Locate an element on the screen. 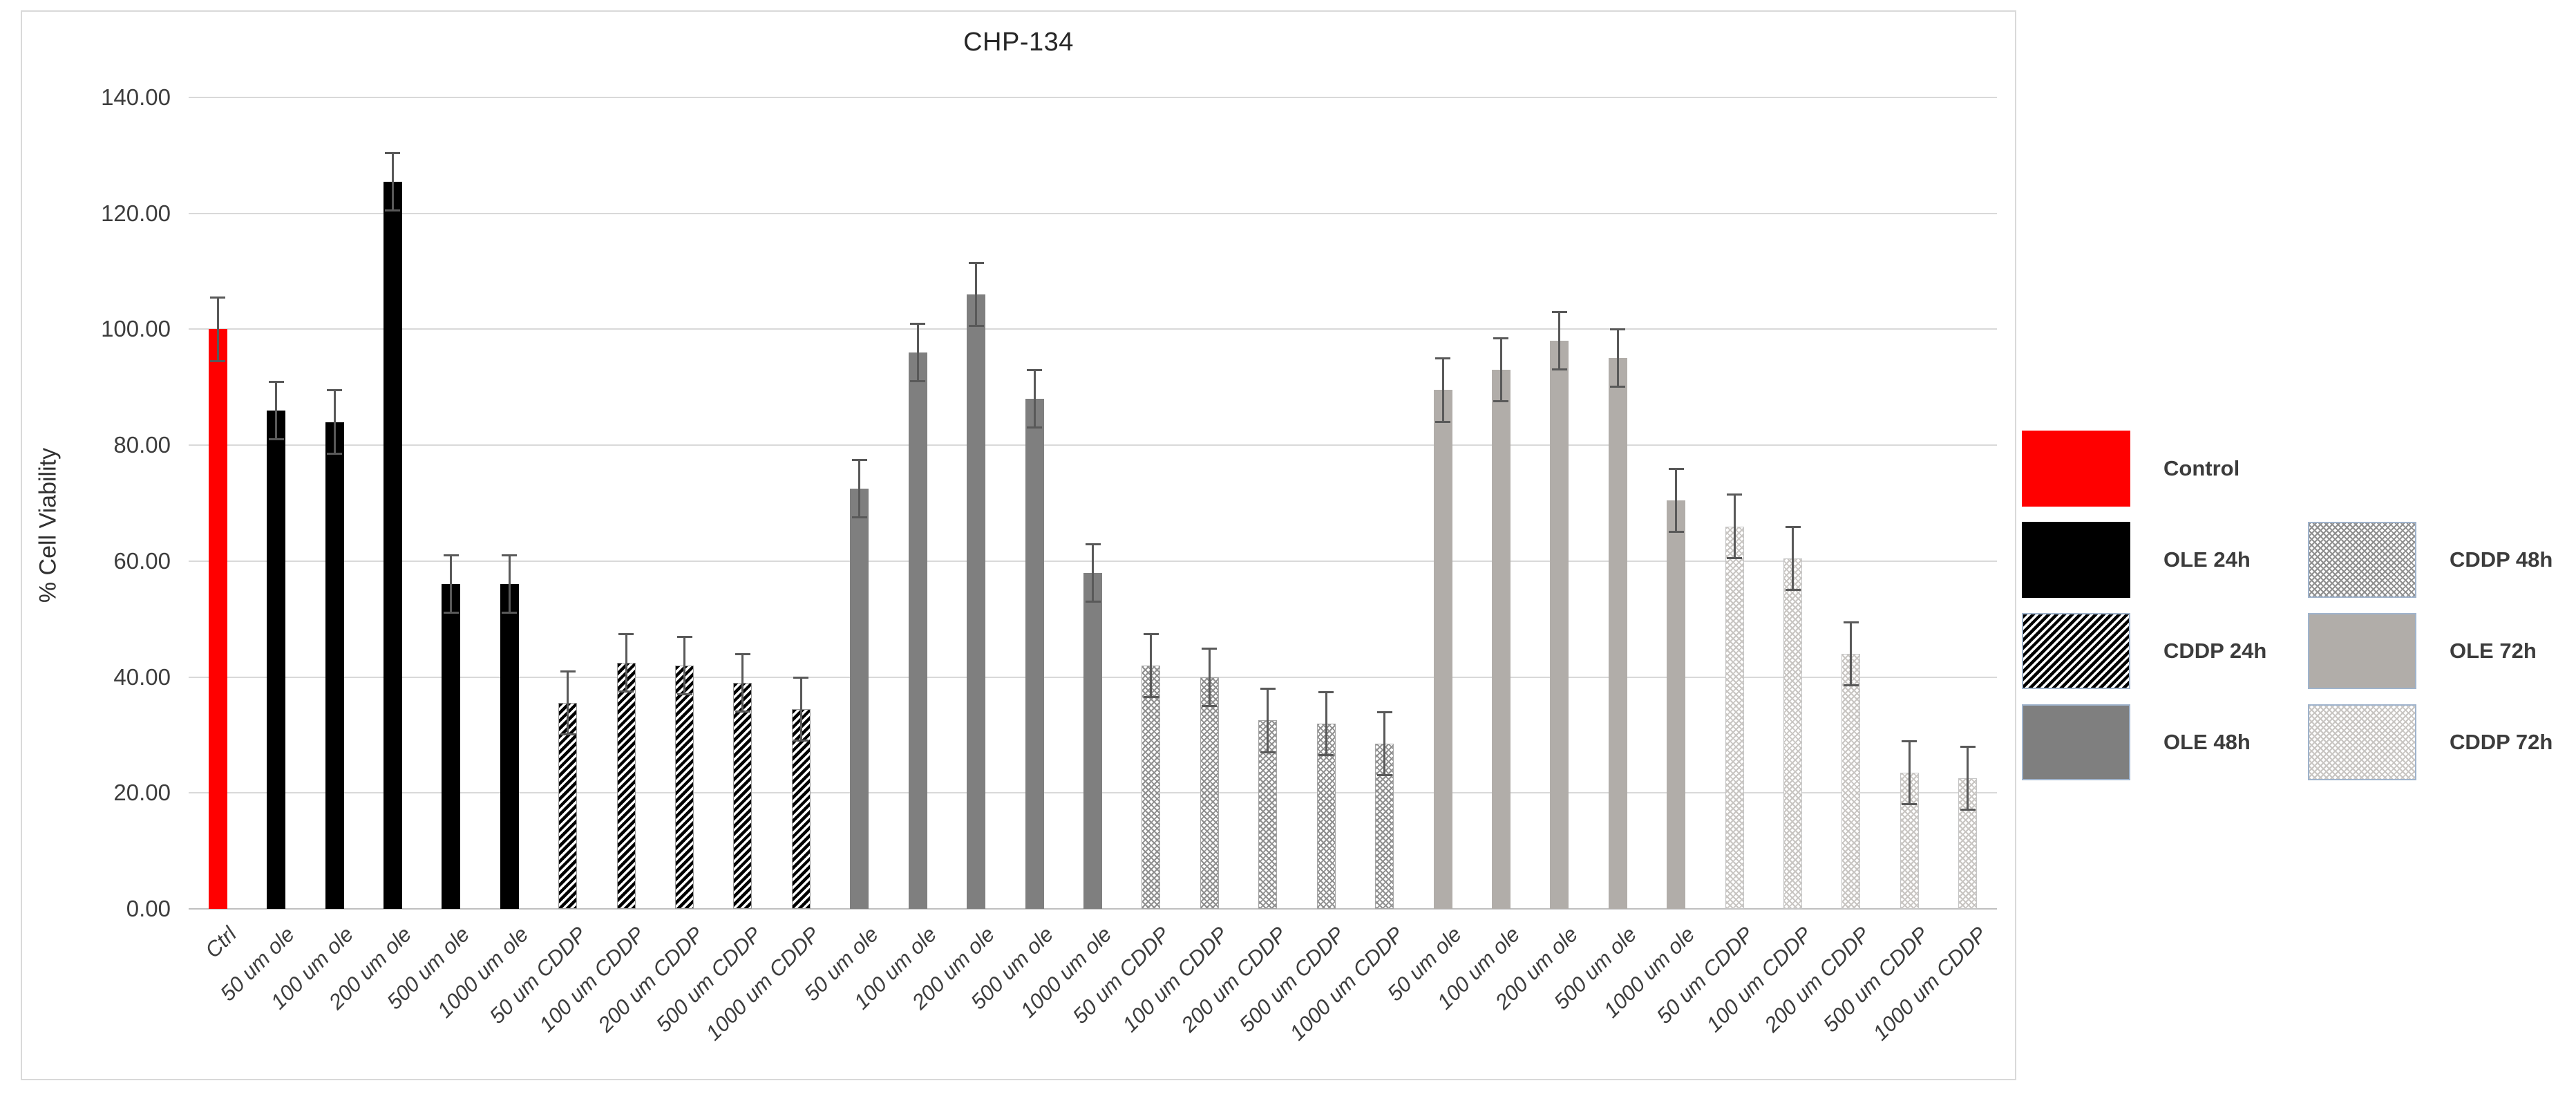  bar-cddp-48h-100-um-cddp is located at coordinates (1209, 793).